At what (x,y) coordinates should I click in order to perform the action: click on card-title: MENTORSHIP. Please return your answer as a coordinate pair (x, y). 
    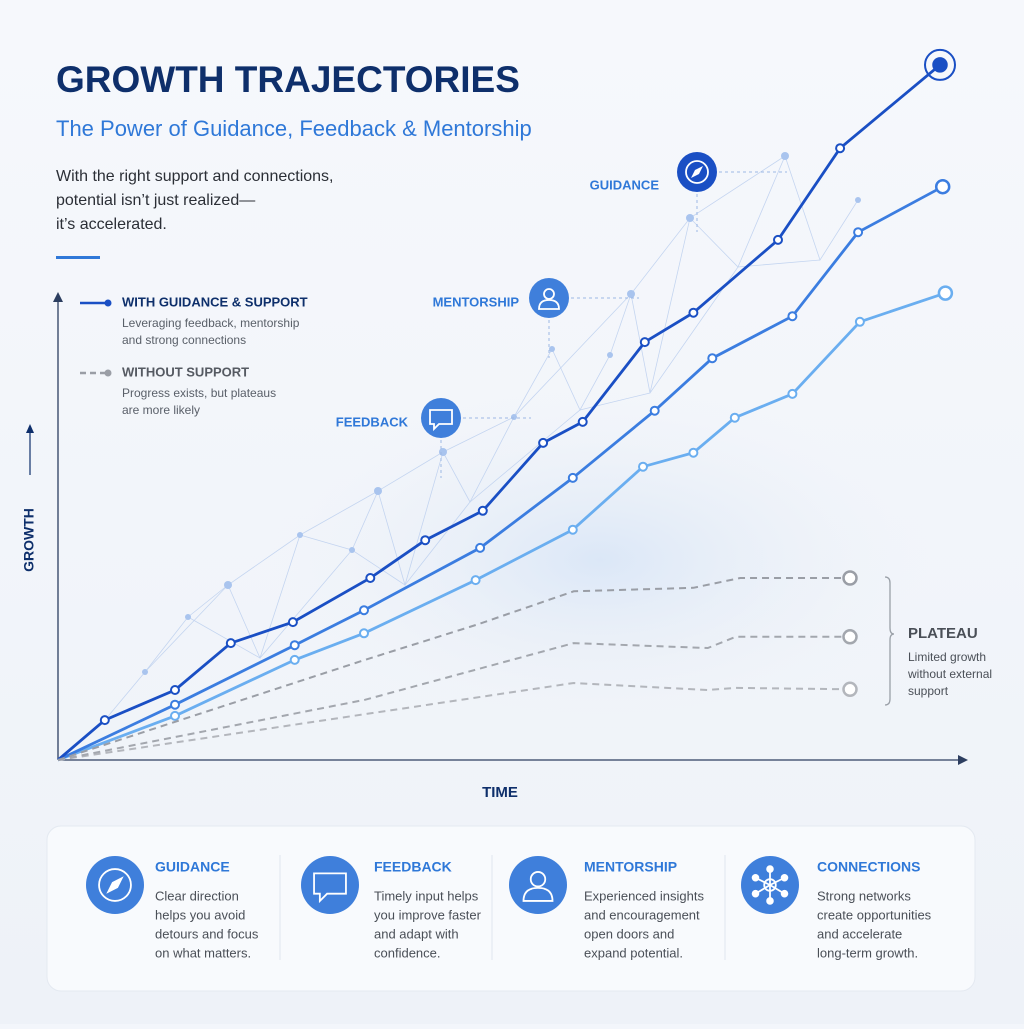
    Looking at the image, I should click on (630, 867).